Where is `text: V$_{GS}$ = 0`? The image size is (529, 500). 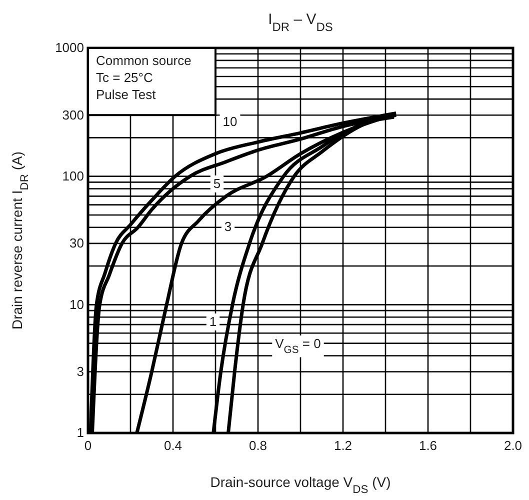 text: V$_{GS}$ = 0 is located at coordinates (298, 346).